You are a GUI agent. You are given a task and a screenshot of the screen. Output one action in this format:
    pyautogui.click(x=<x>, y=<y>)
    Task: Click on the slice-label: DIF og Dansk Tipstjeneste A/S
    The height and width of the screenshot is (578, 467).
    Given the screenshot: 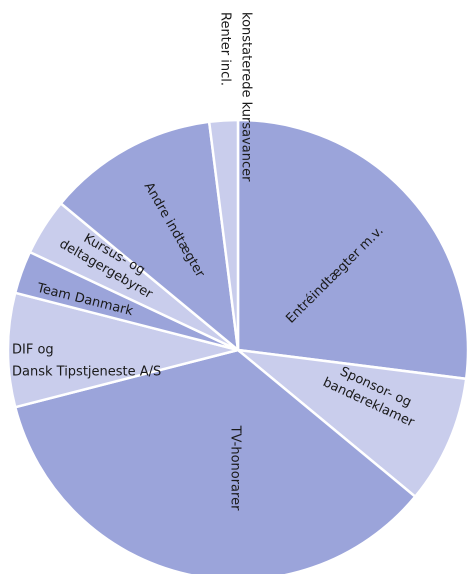 What is the action you would take?
    pyautogui.click(x=86, y=361)
    